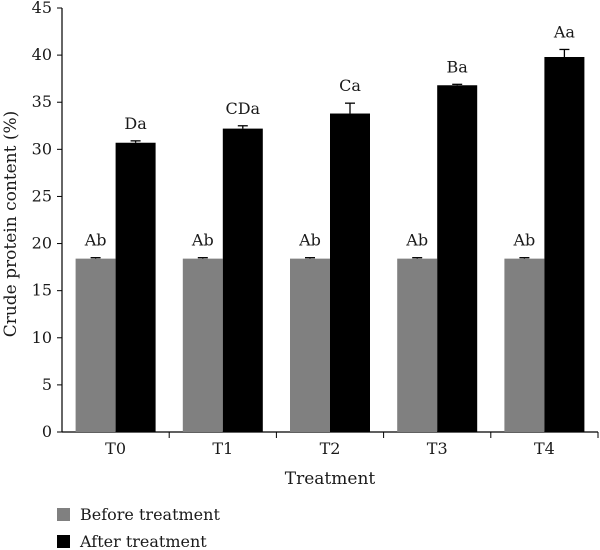 The image size is (600, 550). Describe the element at coordinates (42, 148) in the screenshot. I see `y-tick-label: 30` at that location.